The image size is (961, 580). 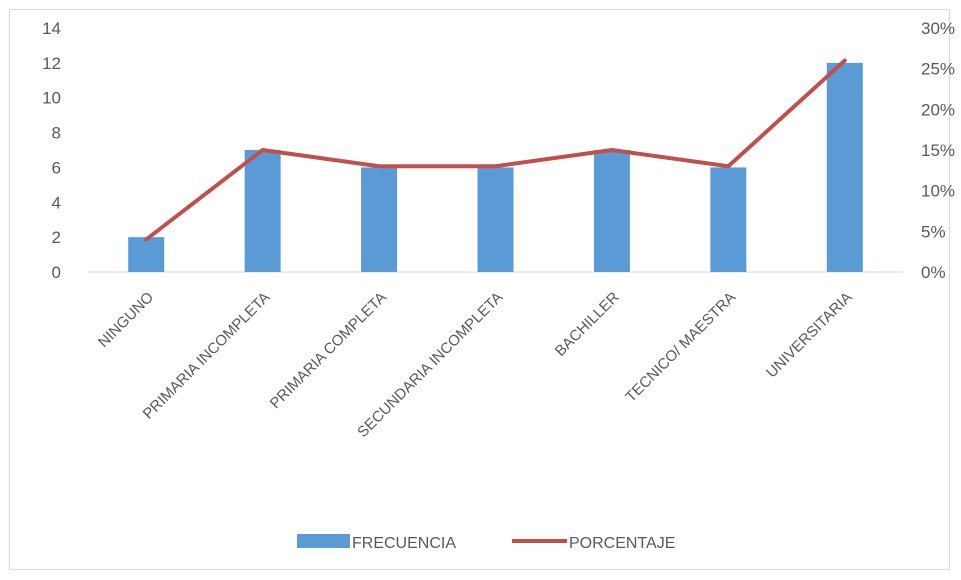 I want to click on left-tick-label: 14, so click(x=51, y=28).